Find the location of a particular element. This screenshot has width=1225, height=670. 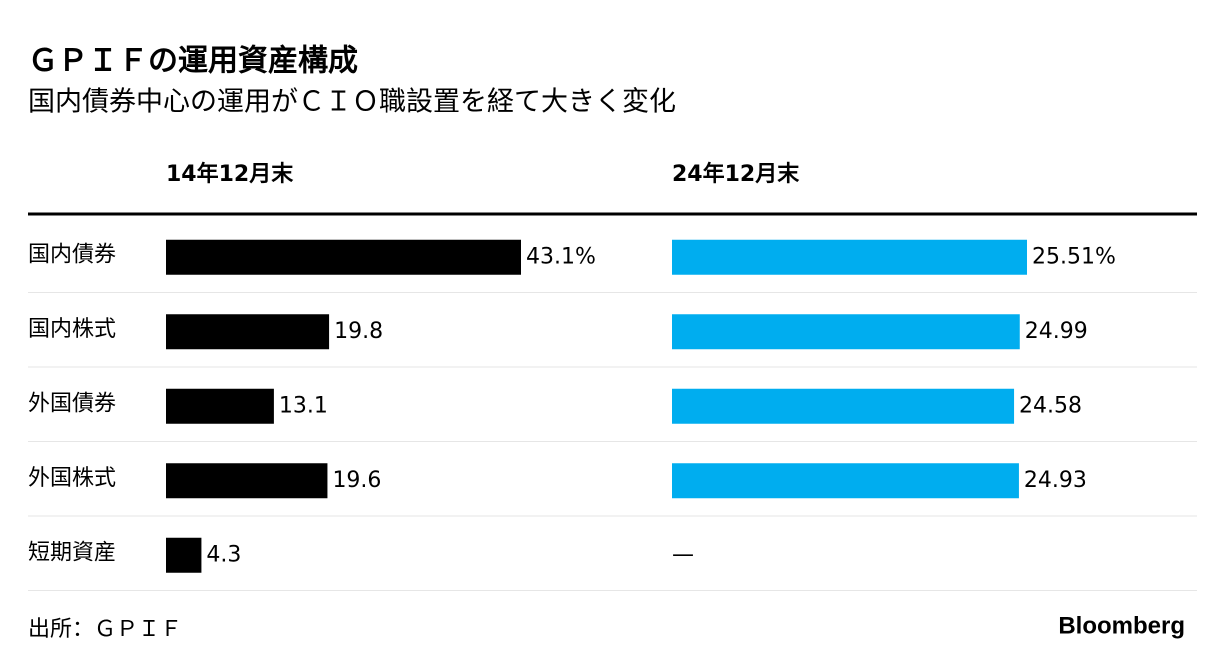

category-label: 外国債券 is located at coordinates (72, 403).